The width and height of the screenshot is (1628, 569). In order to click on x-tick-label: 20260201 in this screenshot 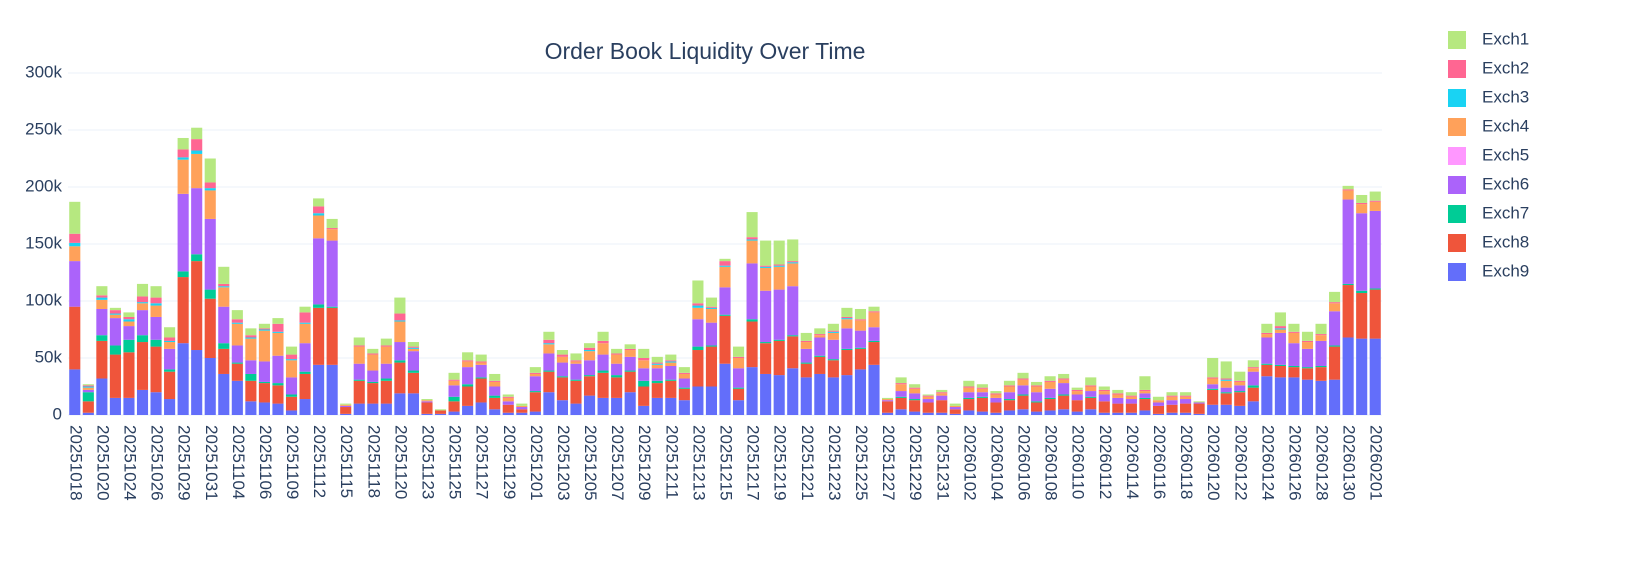, I will do `click(1376, 463)`.